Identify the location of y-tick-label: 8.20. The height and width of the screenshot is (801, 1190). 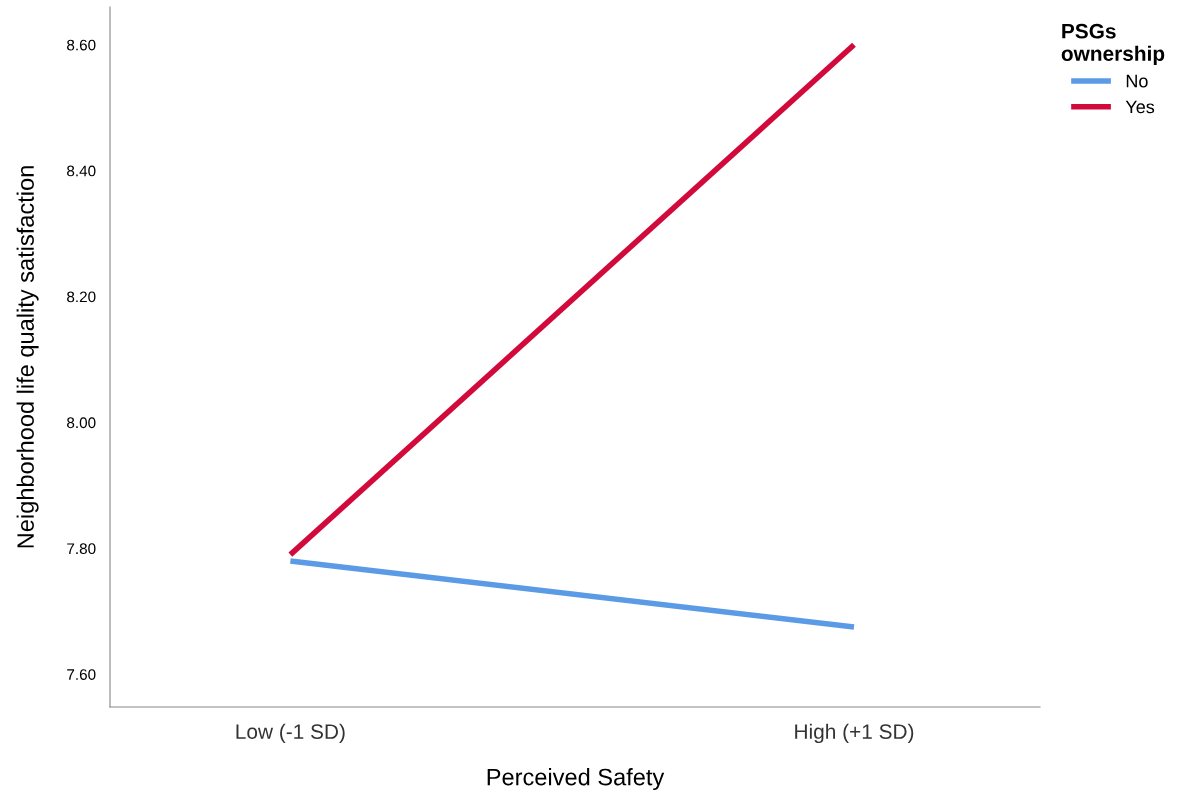
(81, 297).